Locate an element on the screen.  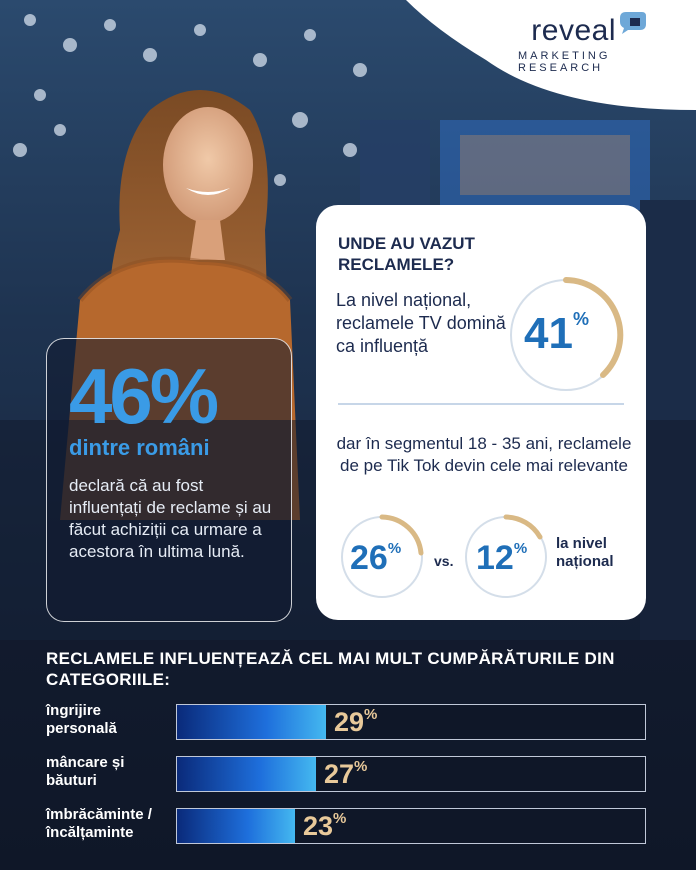
ring-national-compare is located at coordinates (506, 556).